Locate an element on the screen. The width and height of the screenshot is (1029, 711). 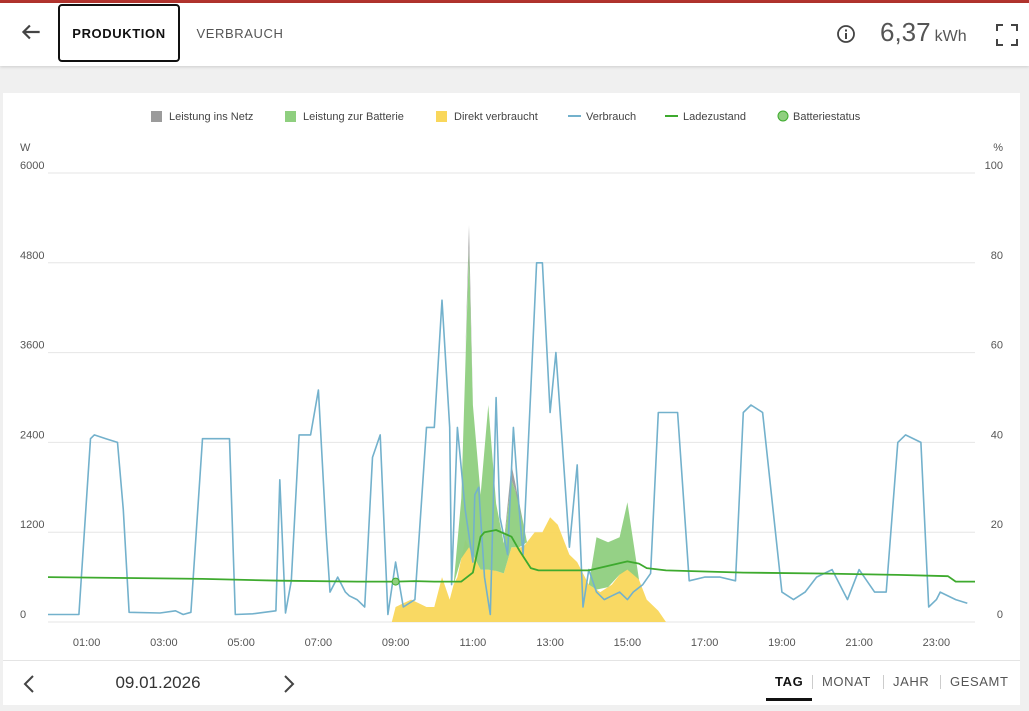
y-tick-label-right: 20 is located at coordinates (997, 525).